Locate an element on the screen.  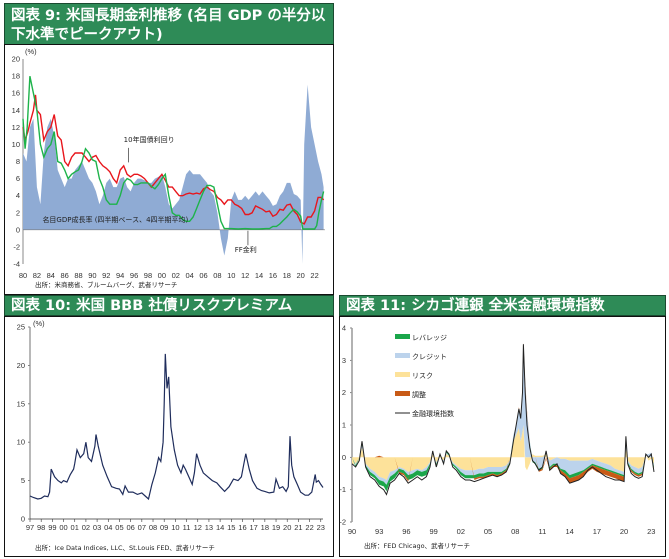
y-tick-label: -1 is located at coordinates (342, 489).